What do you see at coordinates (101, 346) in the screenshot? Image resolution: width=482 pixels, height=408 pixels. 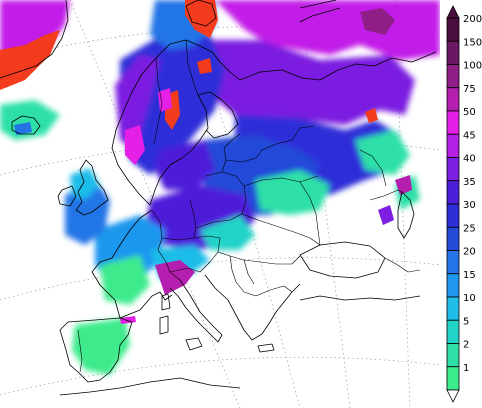 I see `precip-area-iberia` at bounding box center [101, 346].